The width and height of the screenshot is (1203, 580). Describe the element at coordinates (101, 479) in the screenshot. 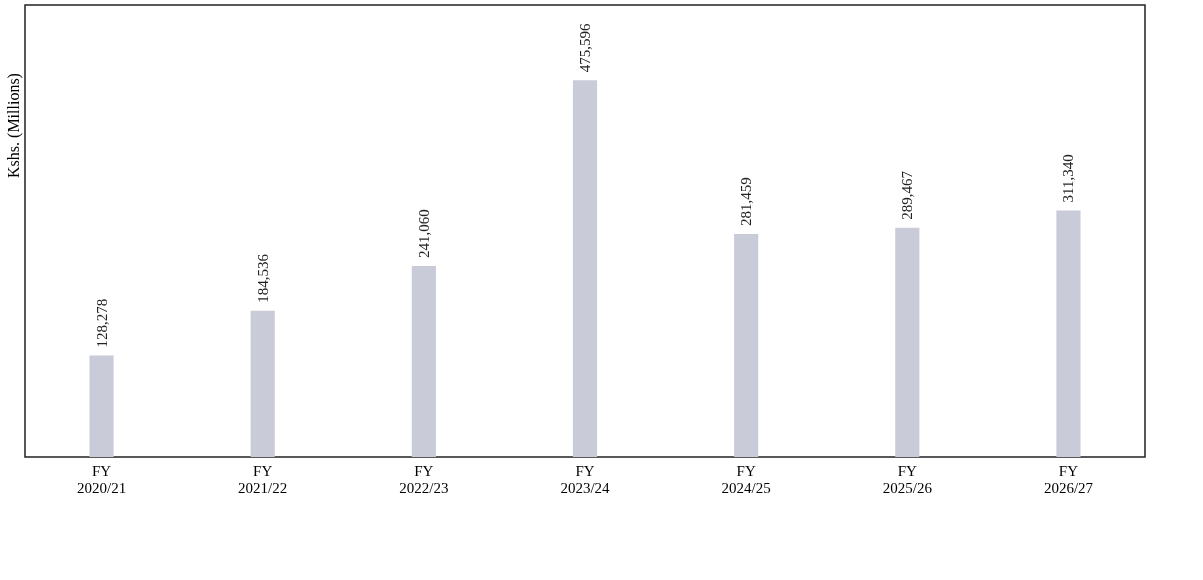

I see `x-tick-label: FY 2020/21` at that location.